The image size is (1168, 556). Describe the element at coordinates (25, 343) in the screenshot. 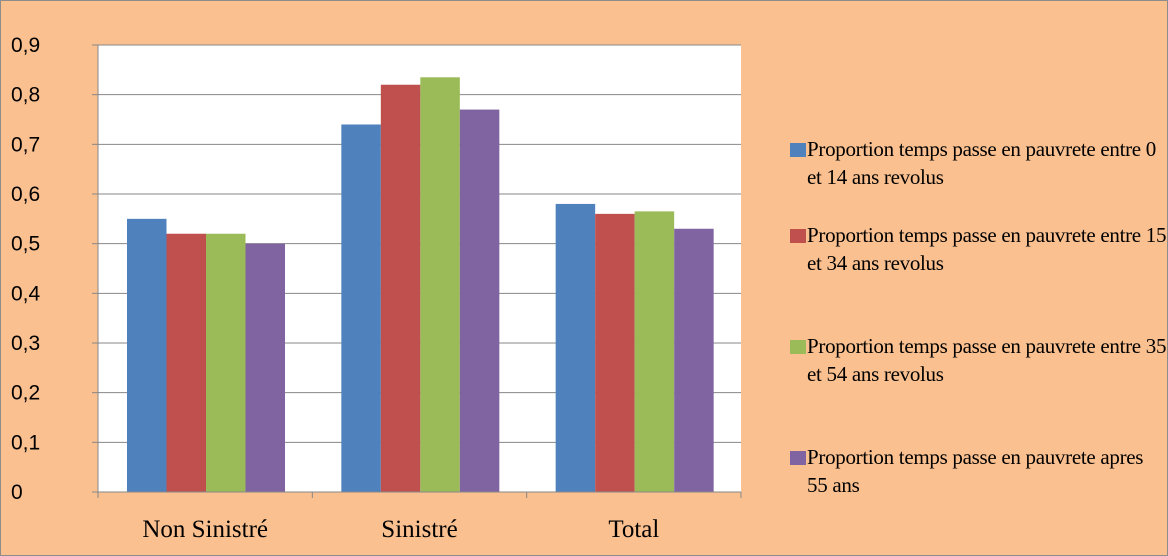

I see `y-tick-label: 0,3` at that location.